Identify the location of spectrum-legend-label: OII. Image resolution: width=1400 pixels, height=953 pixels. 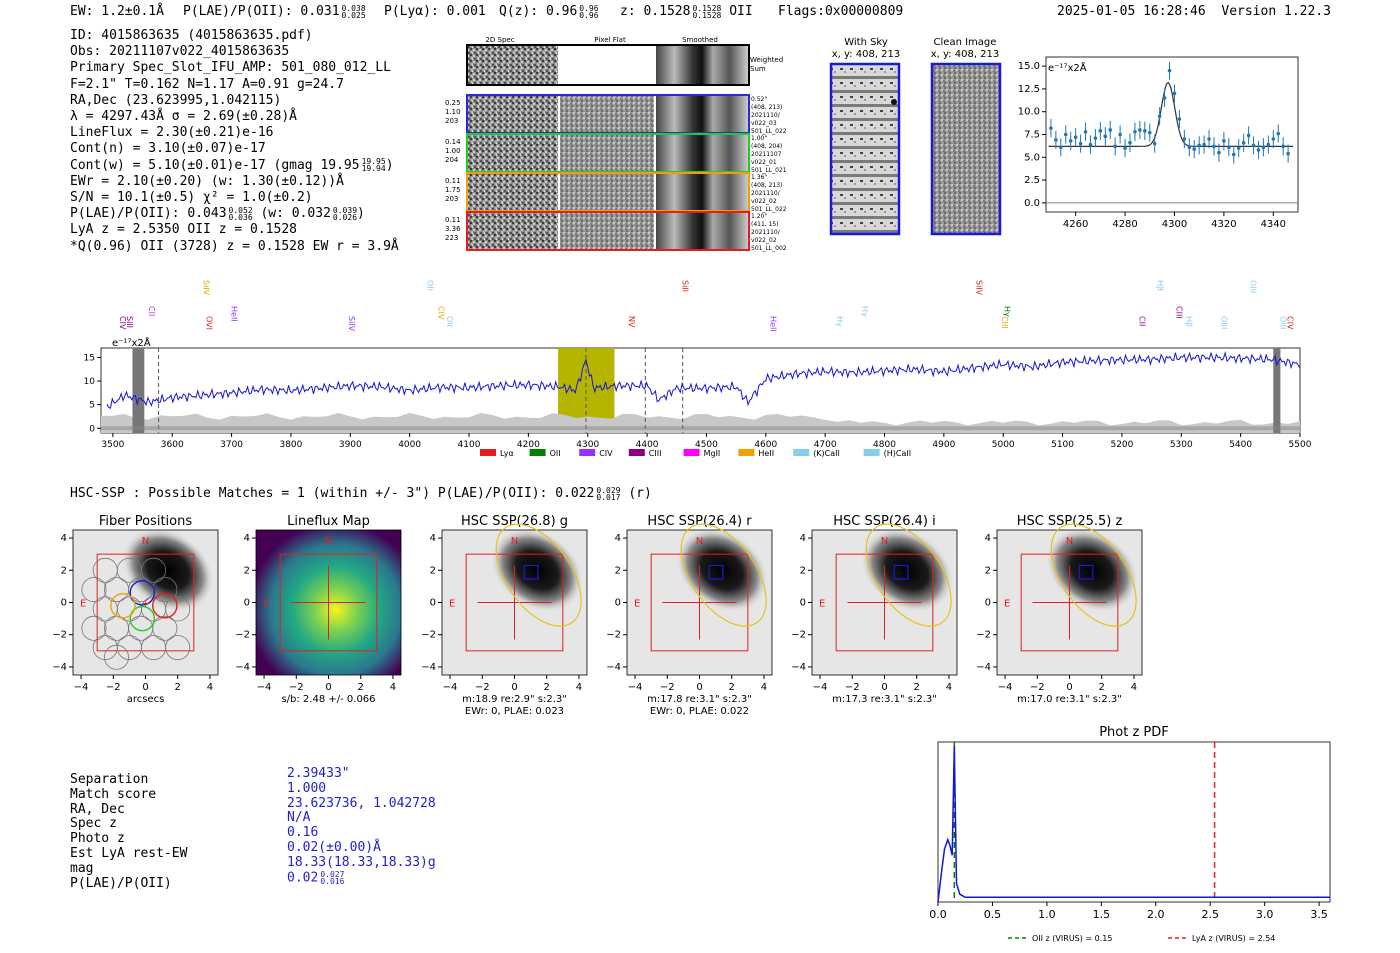
(555, 453).